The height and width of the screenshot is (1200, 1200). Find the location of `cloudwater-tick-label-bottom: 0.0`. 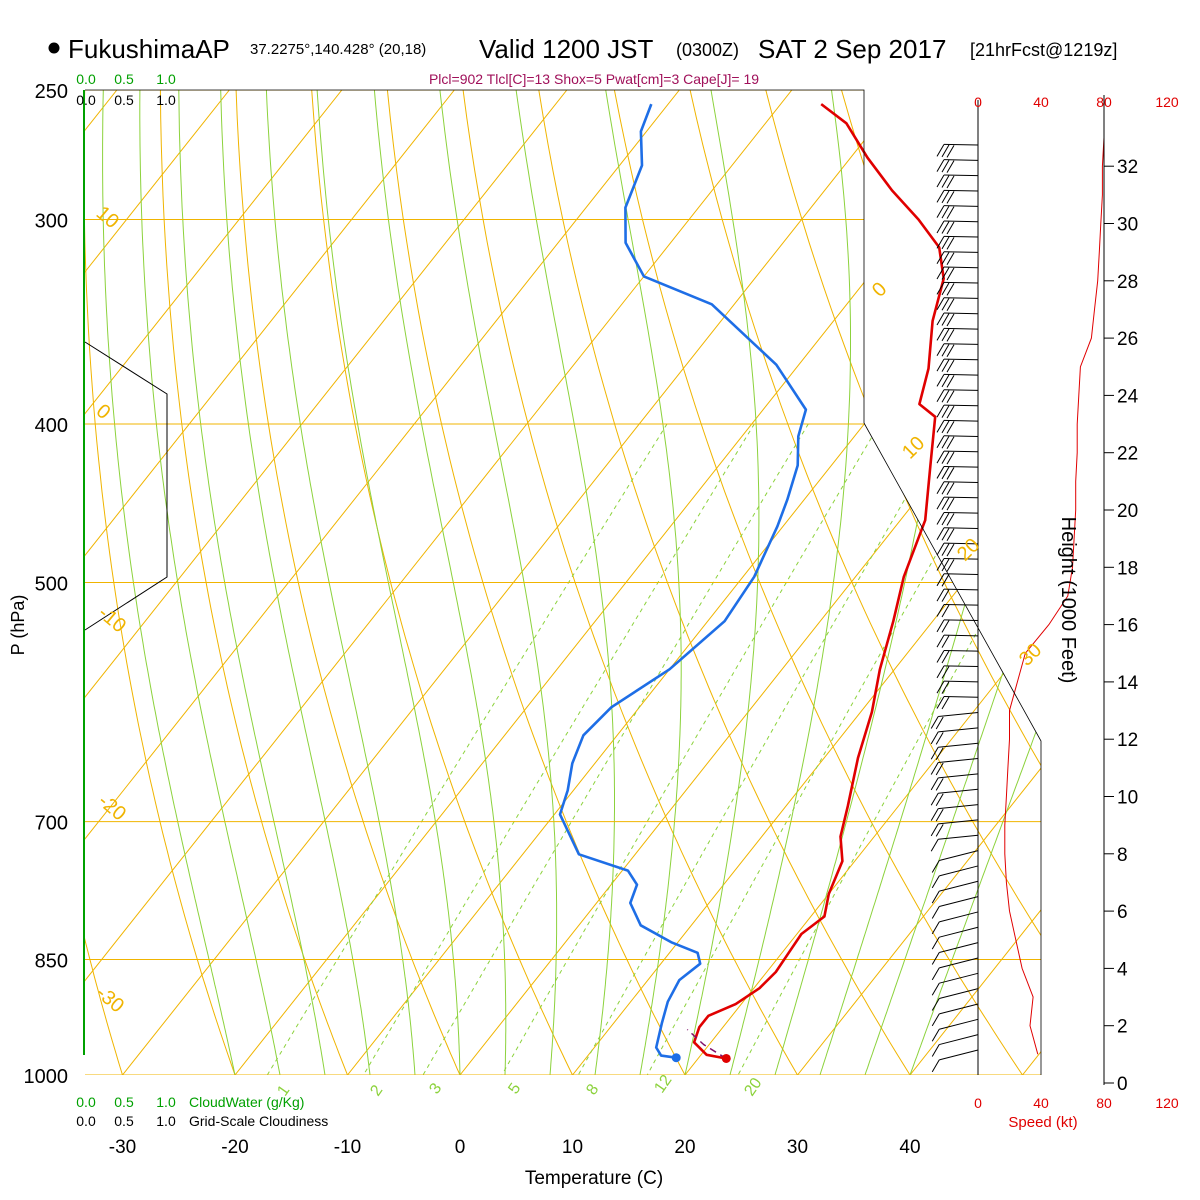

cloudwater-tick-label-bottom: 0.0 is located at coordinates (86, 1102).